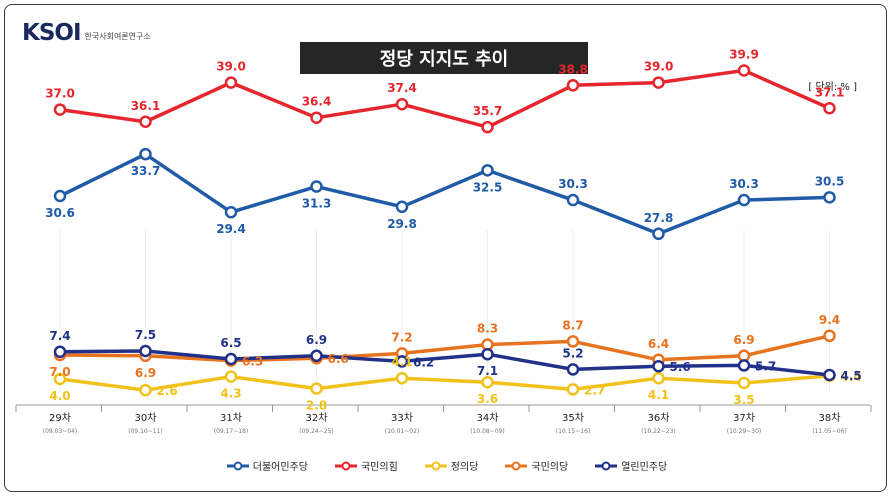  Describe the element at coordinates (765, 366) in the screenshot. I see `data-label: 5.7` at that location.